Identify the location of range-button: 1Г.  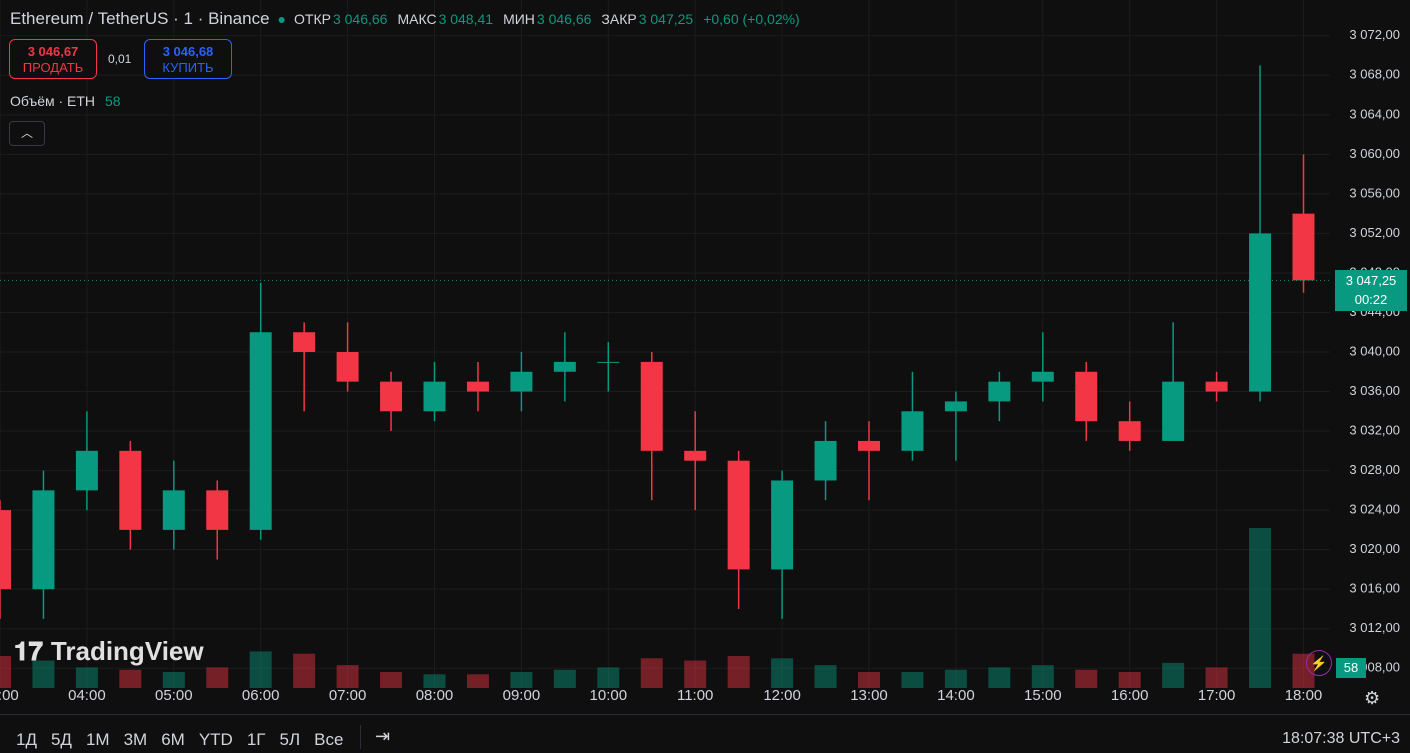
(256, 739).